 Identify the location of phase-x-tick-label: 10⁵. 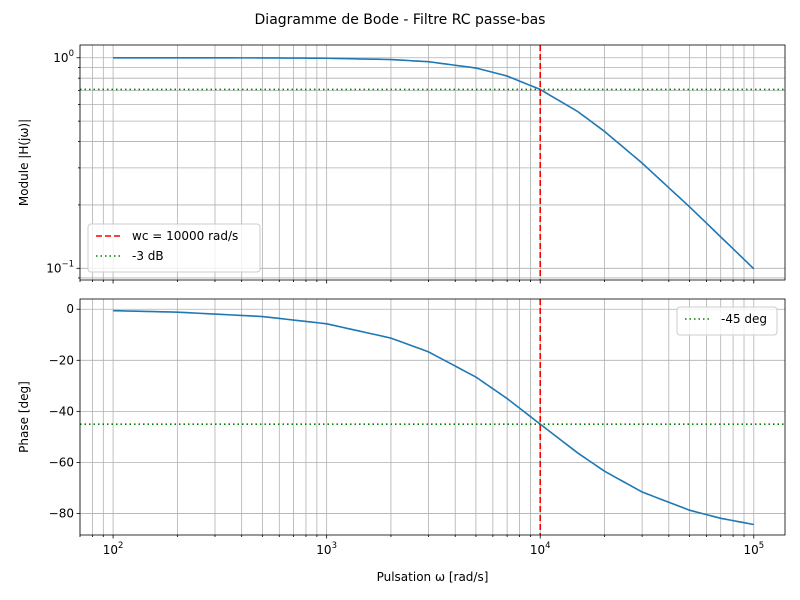
(753, 549).